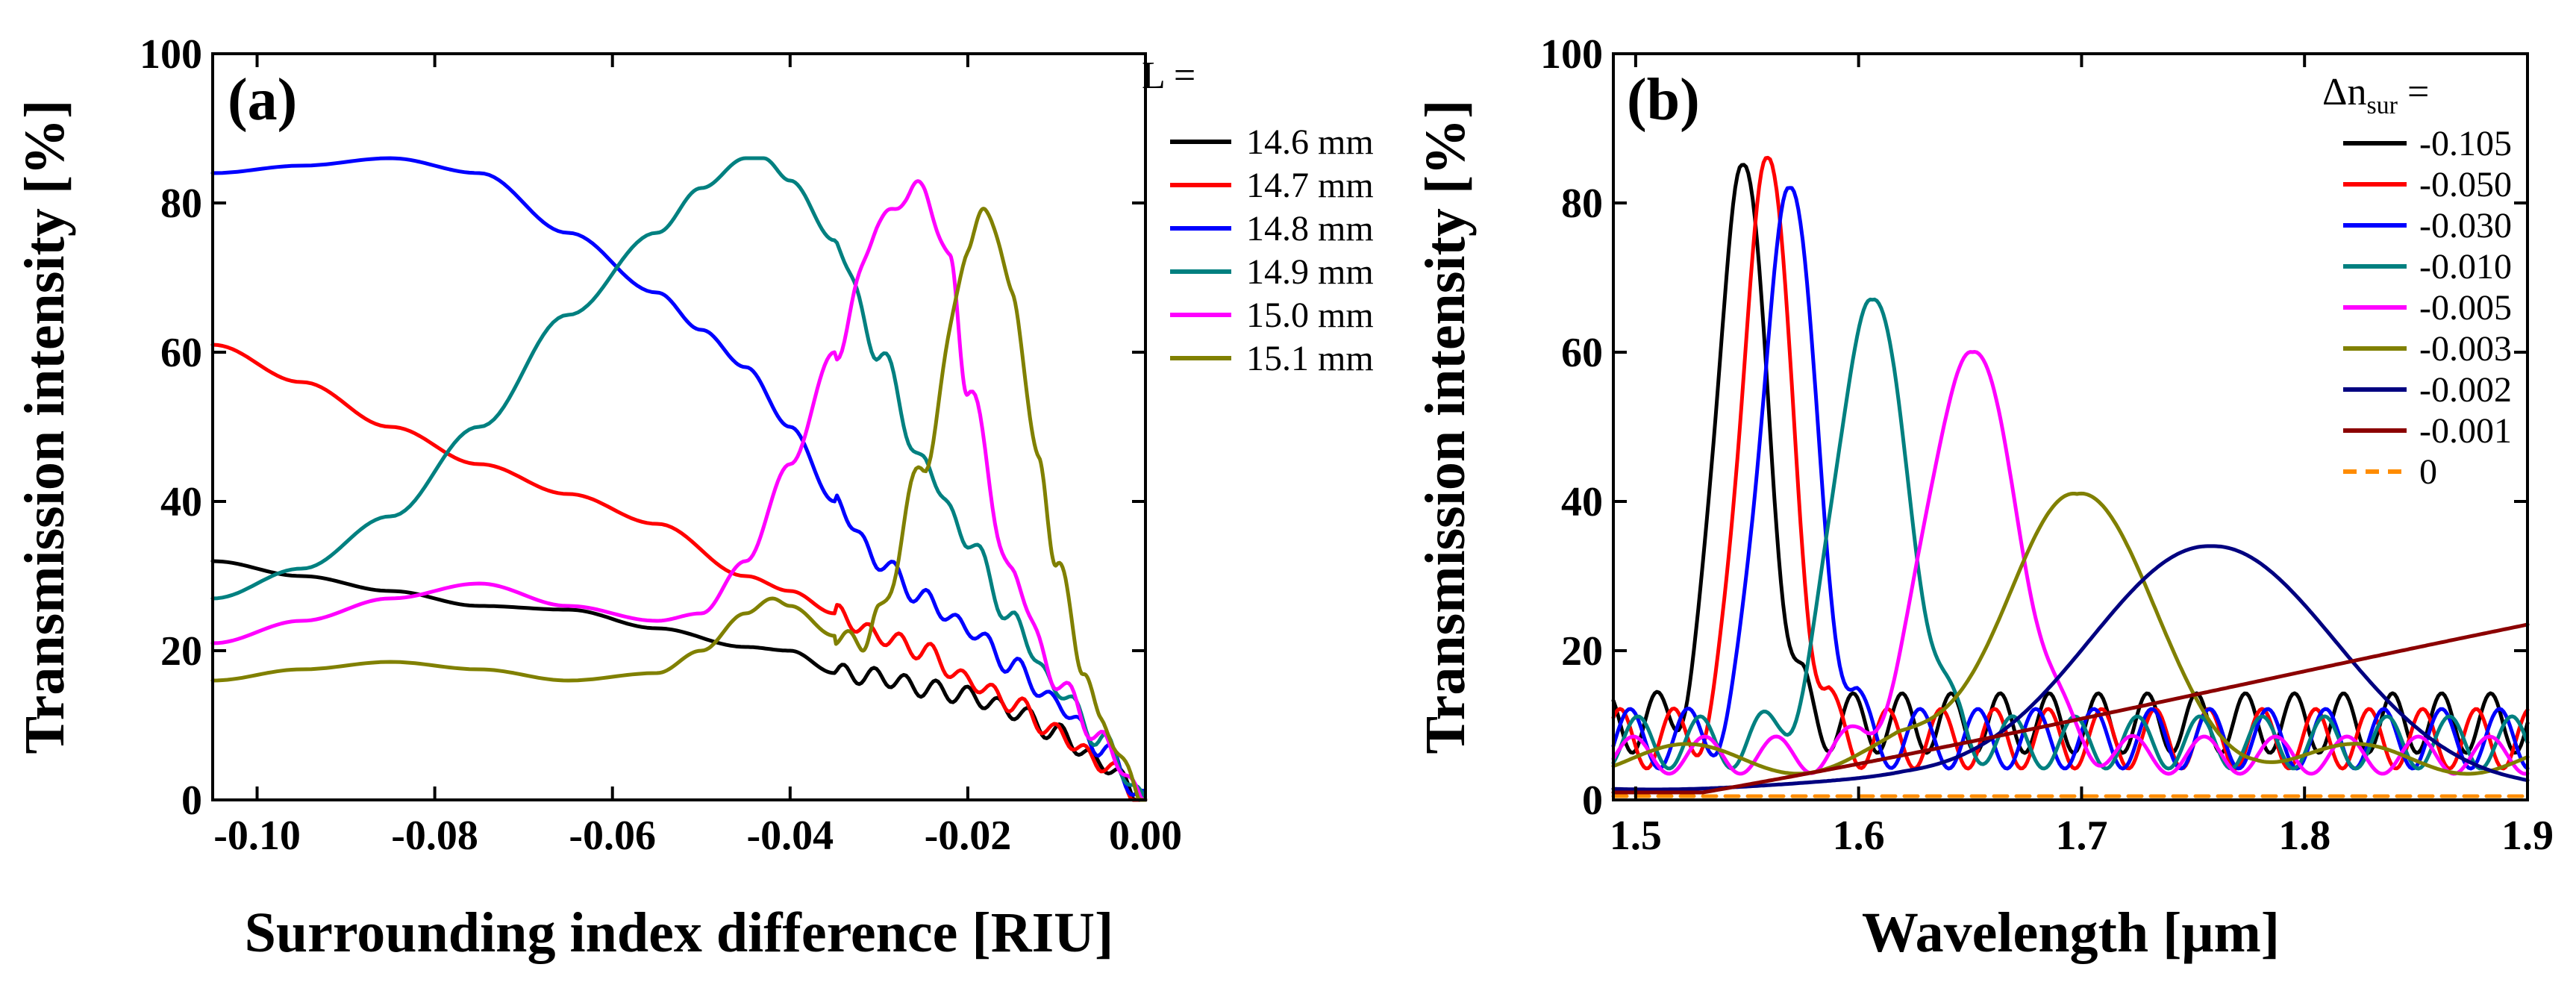  Describe the element at coordinates (2071, 932) in the screenshot. I see `panel-b-x-axis-title: Wavelength [μm]` at that location.